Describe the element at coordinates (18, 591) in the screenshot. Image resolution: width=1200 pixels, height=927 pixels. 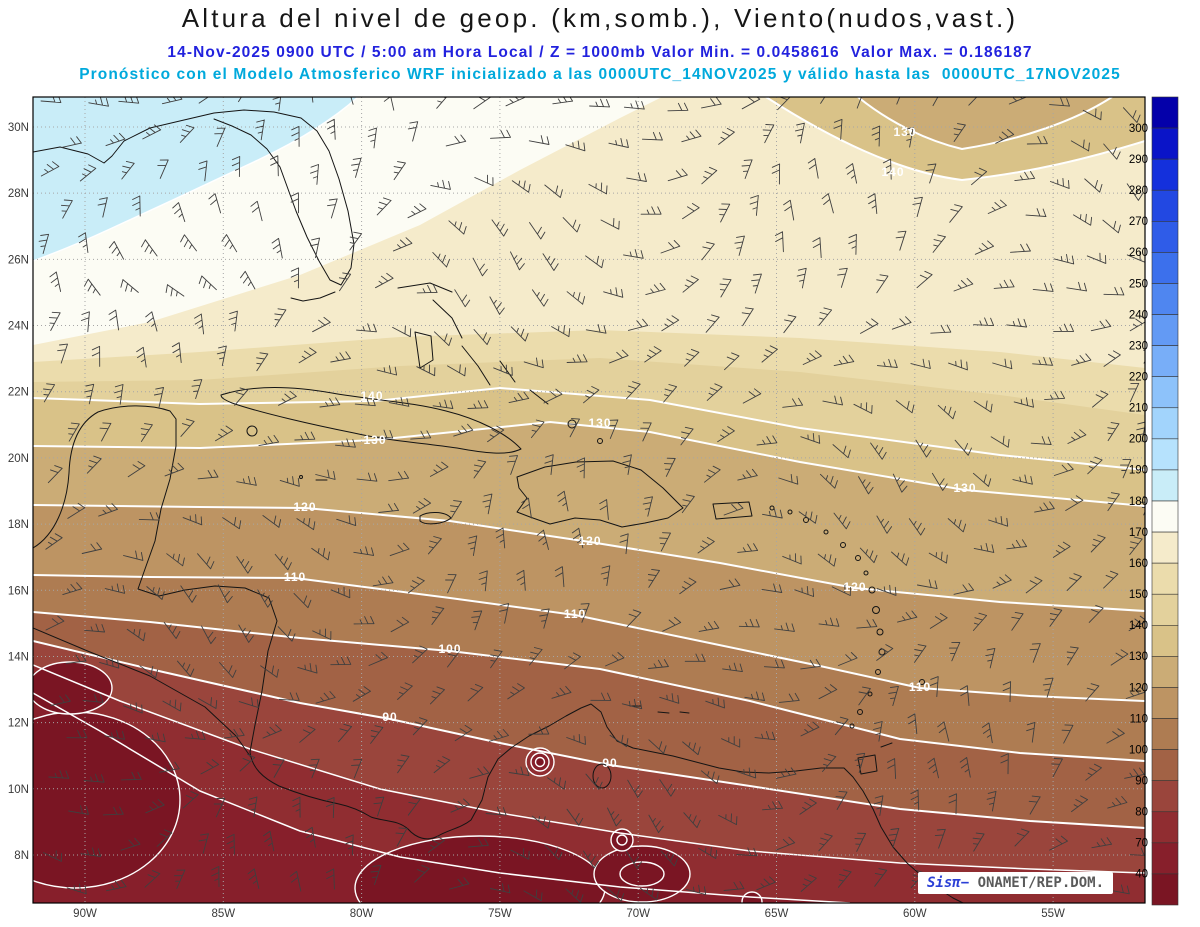
I see `lat-tick-label: 16N` at that location.